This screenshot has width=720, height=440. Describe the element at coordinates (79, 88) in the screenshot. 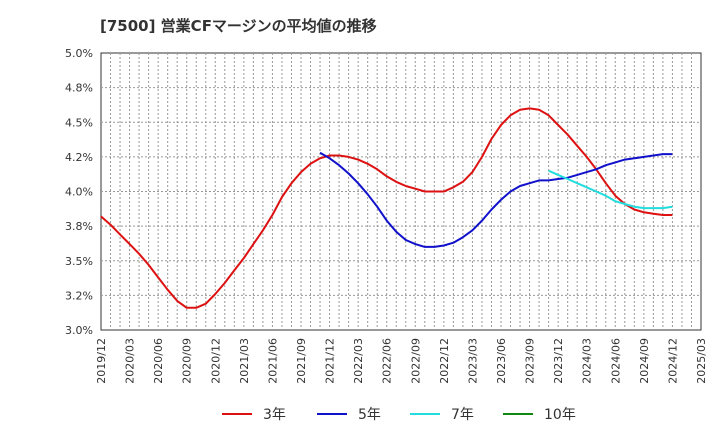

I see `y-tick-label: 4.8%` at that location.